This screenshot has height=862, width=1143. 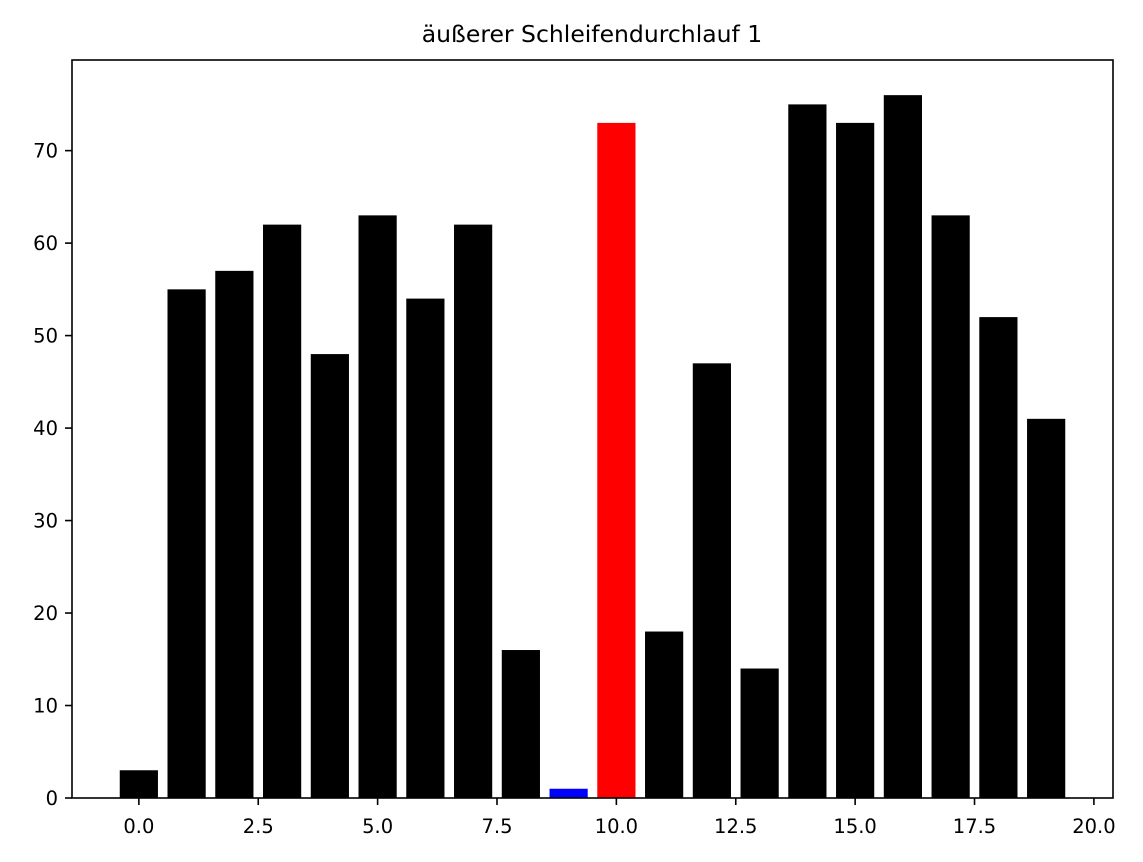 What do you see at coordinates (45, 243) in the screenshot?
I see `y-tick-label: 60` at bounding box center [45, 243].